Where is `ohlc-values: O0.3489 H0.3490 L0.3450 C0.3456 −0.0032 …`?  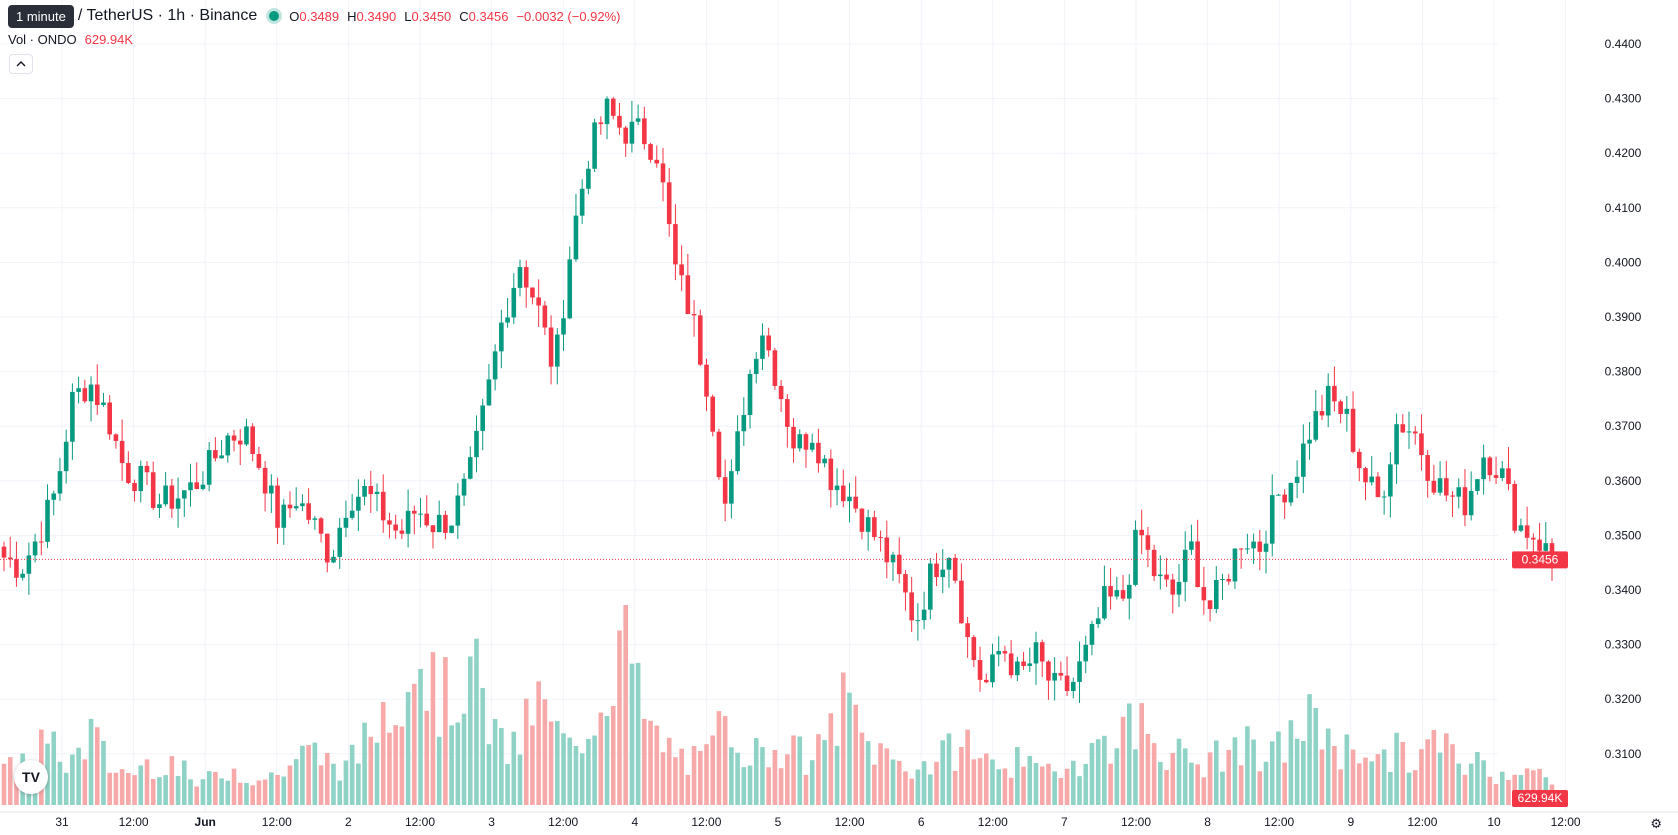 ohlc-values: O0.3489 H0.3490 L0.3450 C0.3456 −0.0032 … is located at coordinates (454, 16).